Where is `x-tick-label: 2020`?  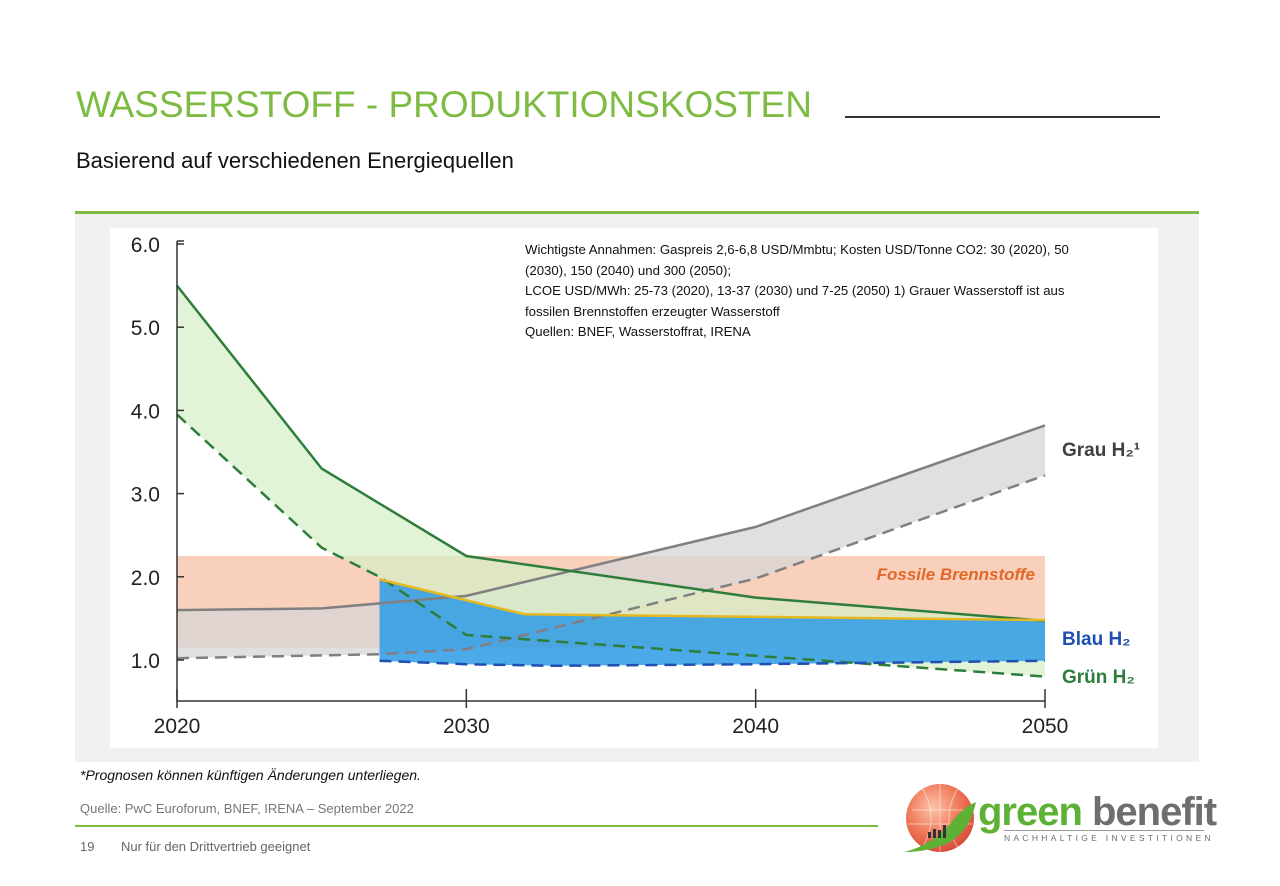
x-tick-label: 2020 is located at coordinates (177, 726).